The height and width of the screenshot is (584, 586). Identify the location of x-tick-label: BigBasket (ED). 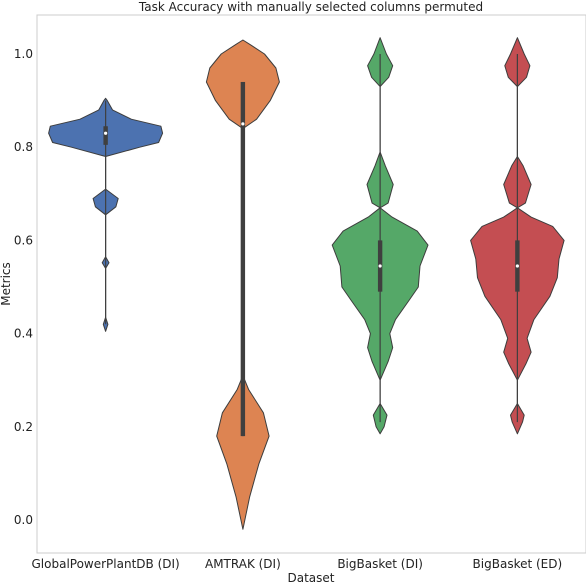
(518, 564).